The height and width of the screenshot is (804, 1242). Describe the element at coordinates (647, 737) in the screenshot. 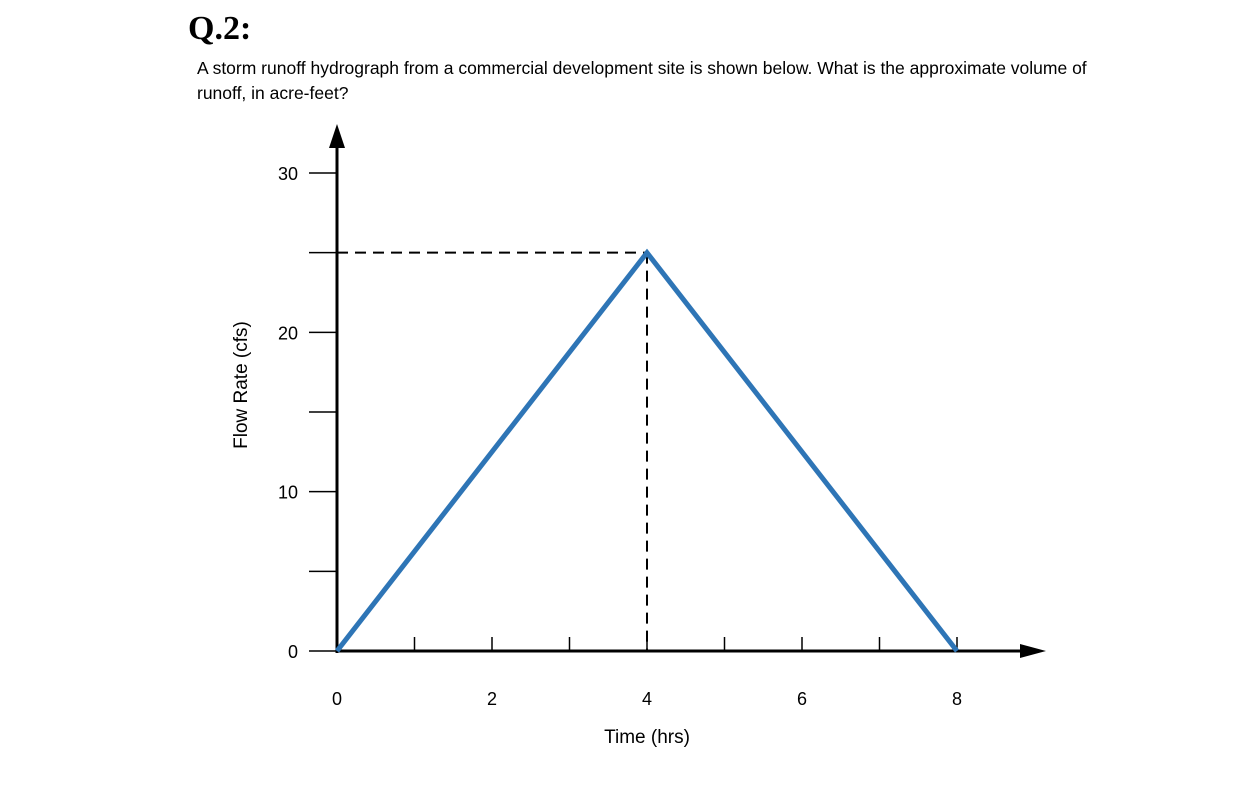

I see `x-axis-label: Time (hrs)` at that location.